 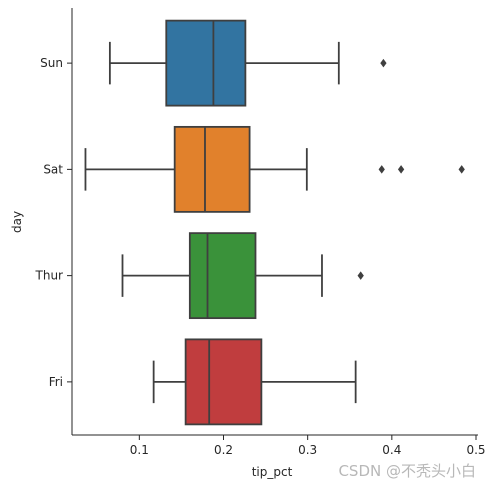 I want to click on y-tick-label: Fri, so click(x=56, y=382).